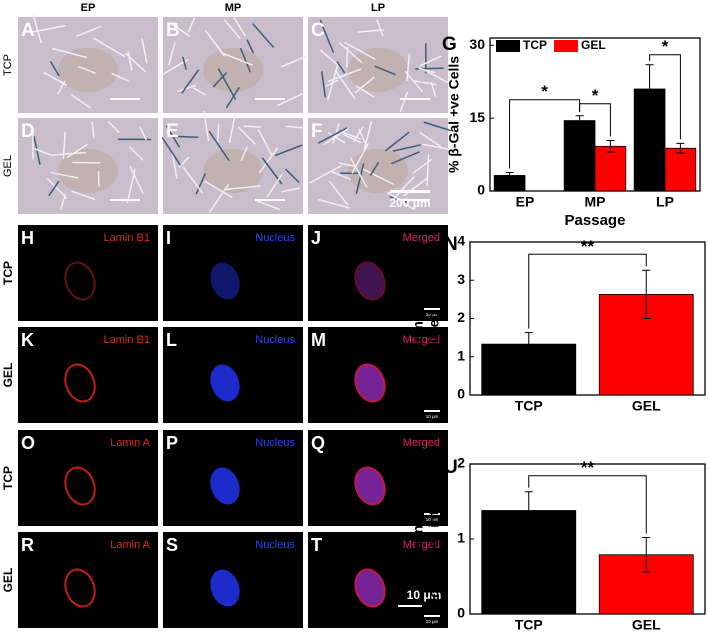 This screenshot has height=637, width=708. I want to click on legend-label: TCP, so click(535, 45).